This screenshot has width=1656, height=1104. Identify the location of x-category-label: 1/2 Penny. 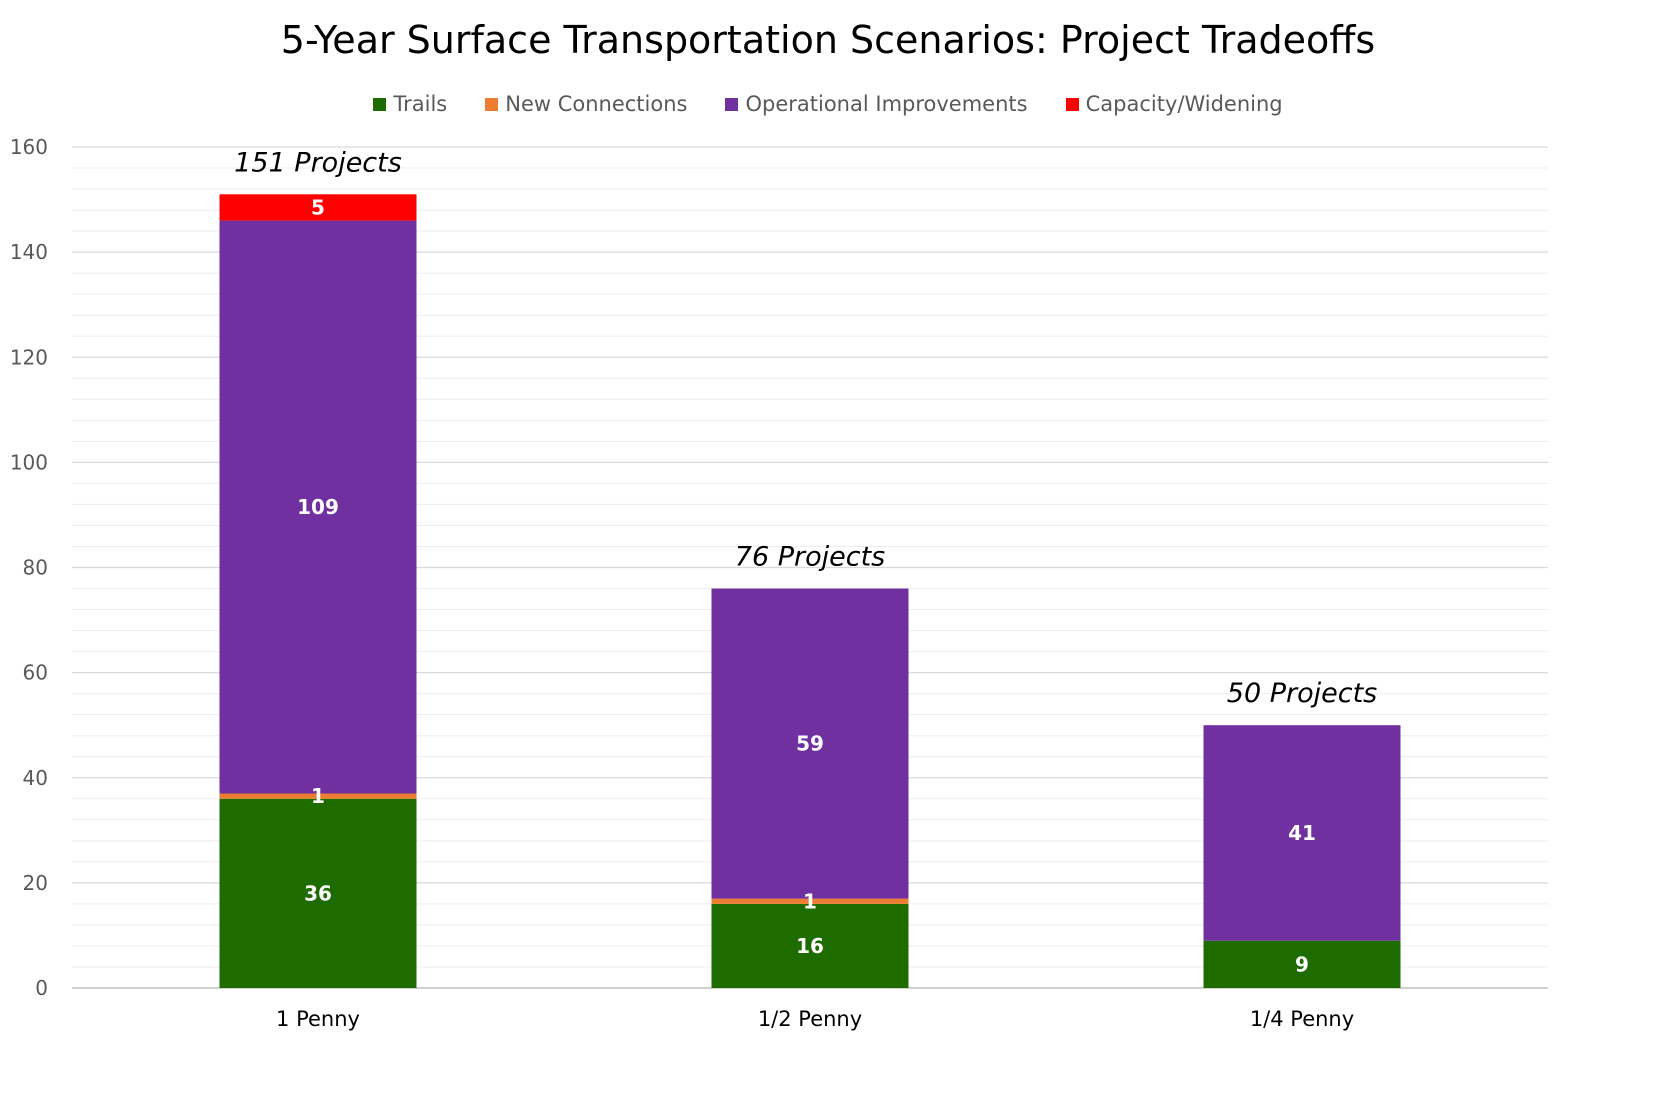
(810, 1019).